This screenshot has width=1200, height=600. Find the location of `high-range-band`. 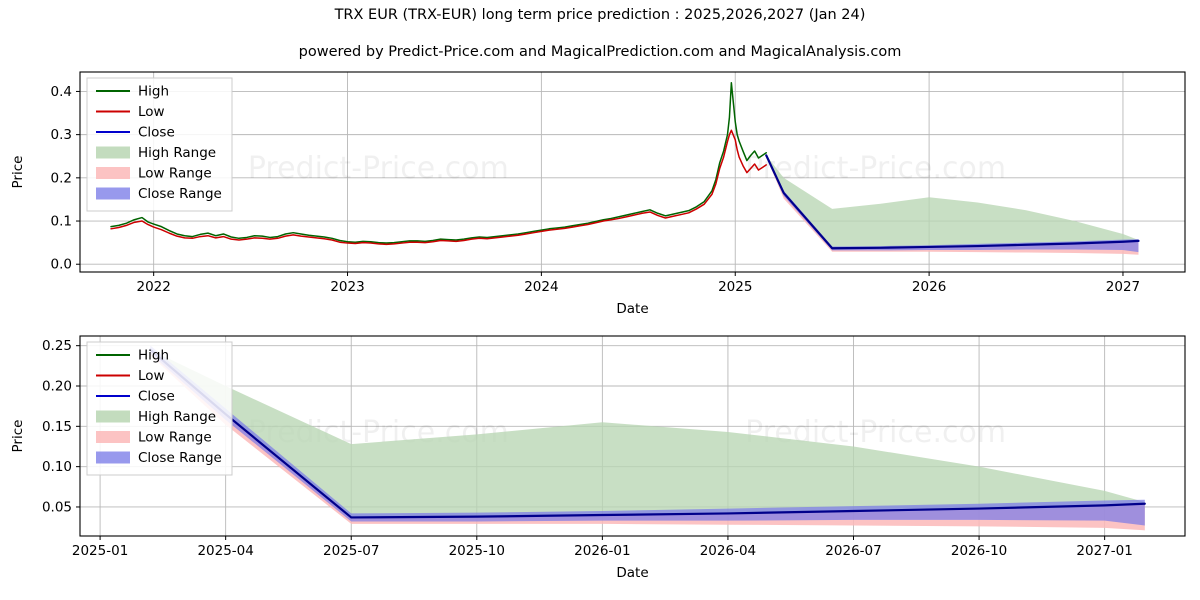

high-range-band is located at coordinates (952, 202).